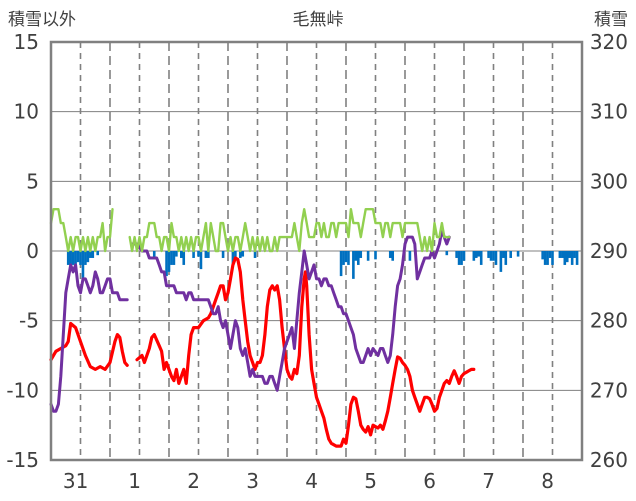 The height and width of the screenshot is (501, 636). Describe the element at coordinates (42, 20) in the screenshot. I see `left-axis-label: 積雪以外` at that location.